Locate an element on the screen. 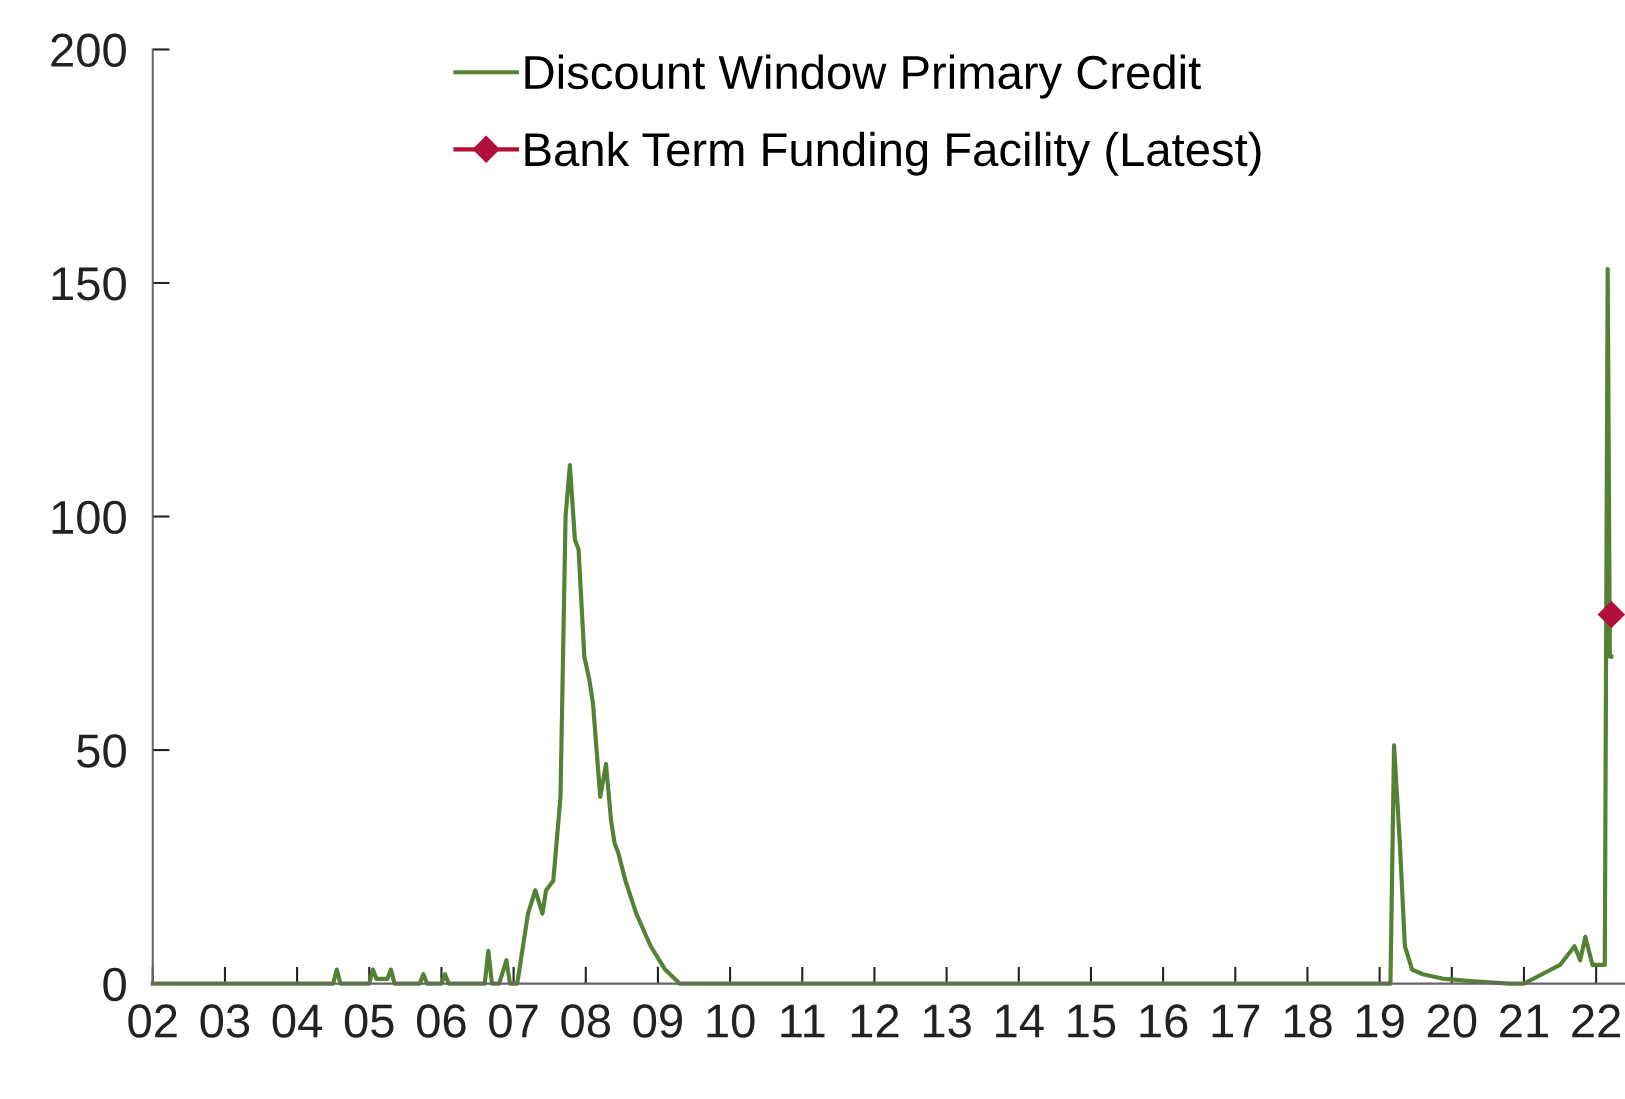 The height and width of the screenshot is (1099, 1625). y-tick-label: 50 is located at coordinates (101, 751).